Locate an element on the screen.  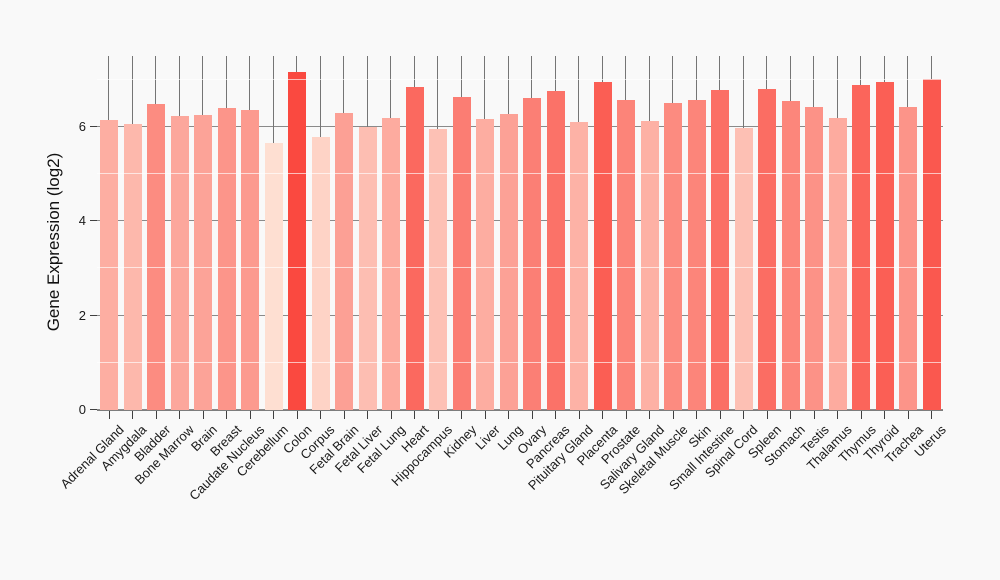
whisker-small-intestine is located at coordinates (720, 73).